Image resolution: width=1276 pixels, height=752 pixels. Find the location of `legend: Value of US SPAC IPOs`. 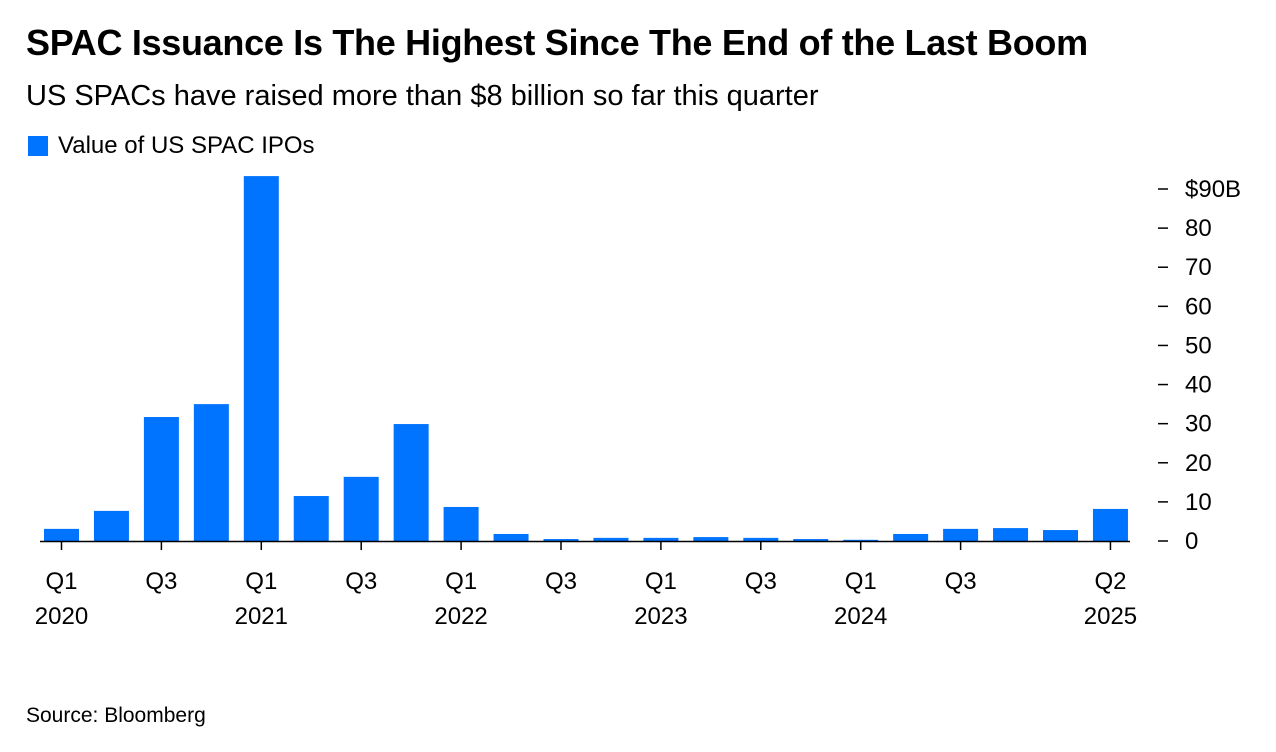

legend: Value of US SPAC IPOs is located at coordinates (171, 146).